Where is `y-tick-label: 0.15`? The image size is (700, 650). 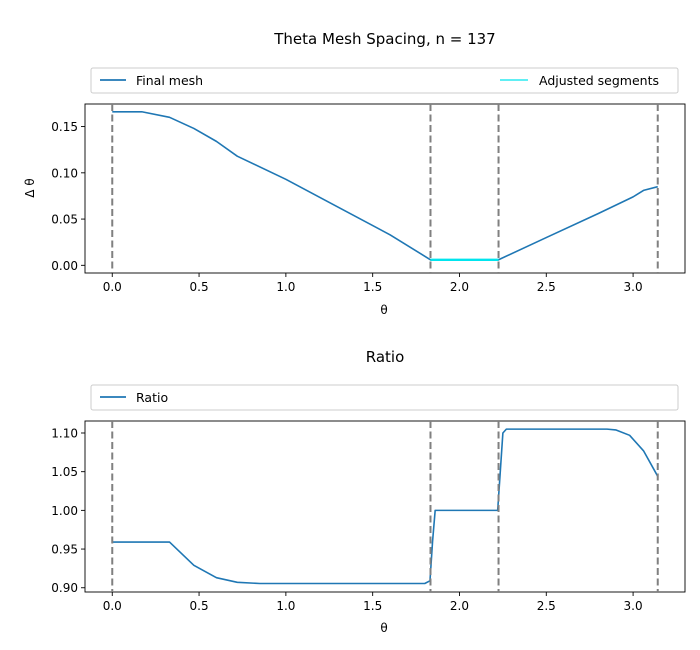 y-tick-label: 0.15 is located at coordinates (64, 127).